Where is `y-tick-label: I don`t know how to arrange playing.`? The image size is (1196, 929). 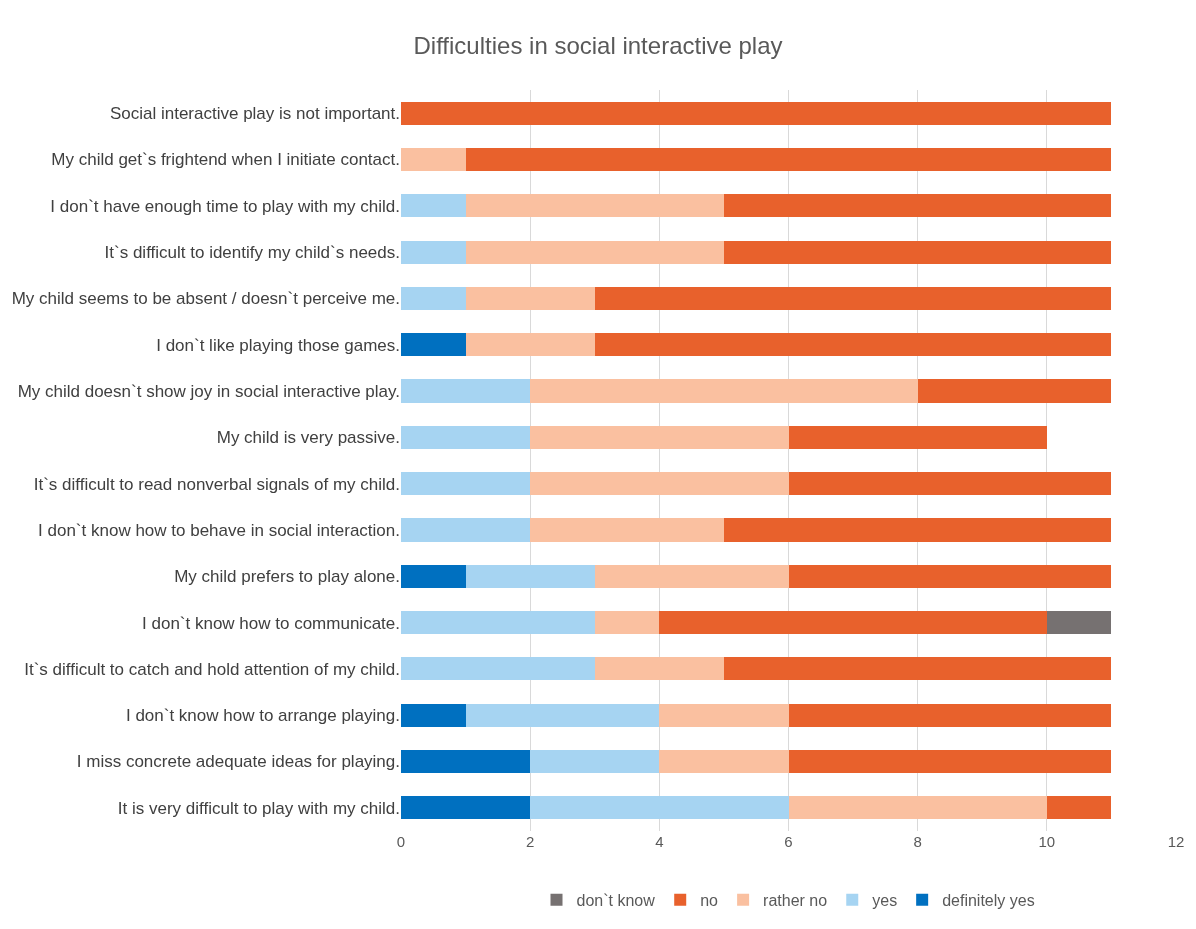 y-tick-label: I don`t know how to arrange playing. is located at coordinates (262, 716).